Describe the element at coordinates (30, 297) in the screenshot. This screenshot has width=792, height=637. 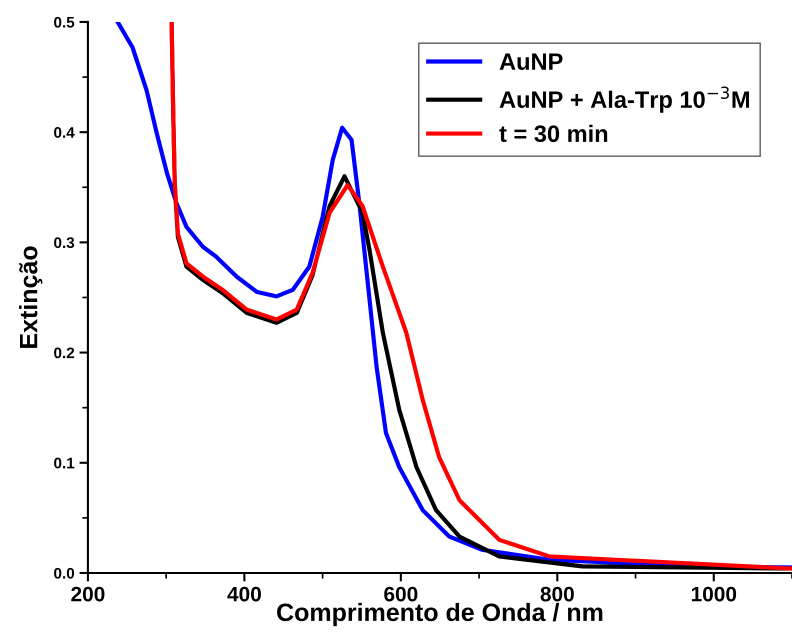
I see `y-axis-title: Extinção` at that location.